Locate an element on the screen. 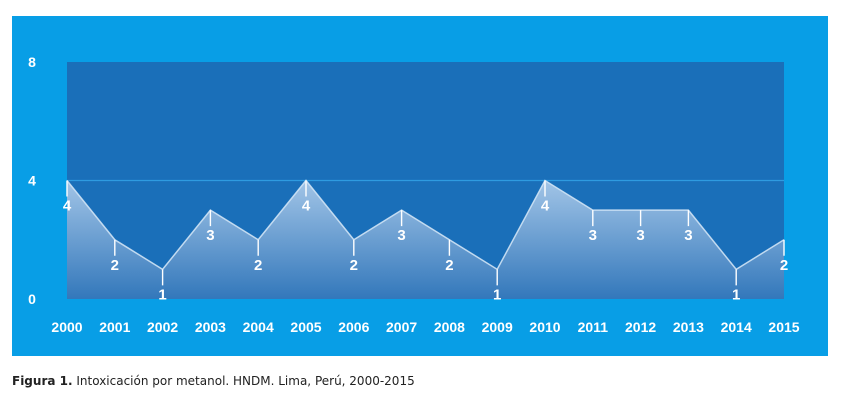  x-tick-label-2002: 2002 is located at coordinates (162, 327).